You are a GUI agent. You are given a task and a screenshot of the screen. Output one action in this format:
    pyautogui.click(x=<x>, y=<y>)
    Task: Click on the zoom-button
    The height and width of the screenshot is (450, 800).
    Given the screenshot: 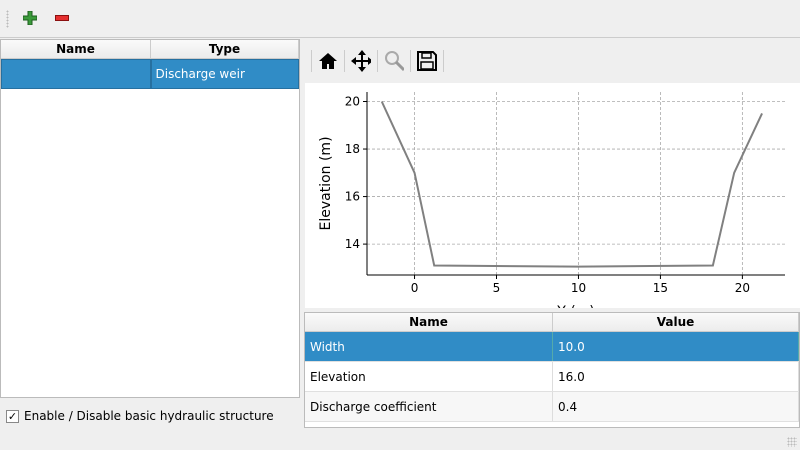 What is the action you would take?
    pyautogui.click(x=394, y=61)
    